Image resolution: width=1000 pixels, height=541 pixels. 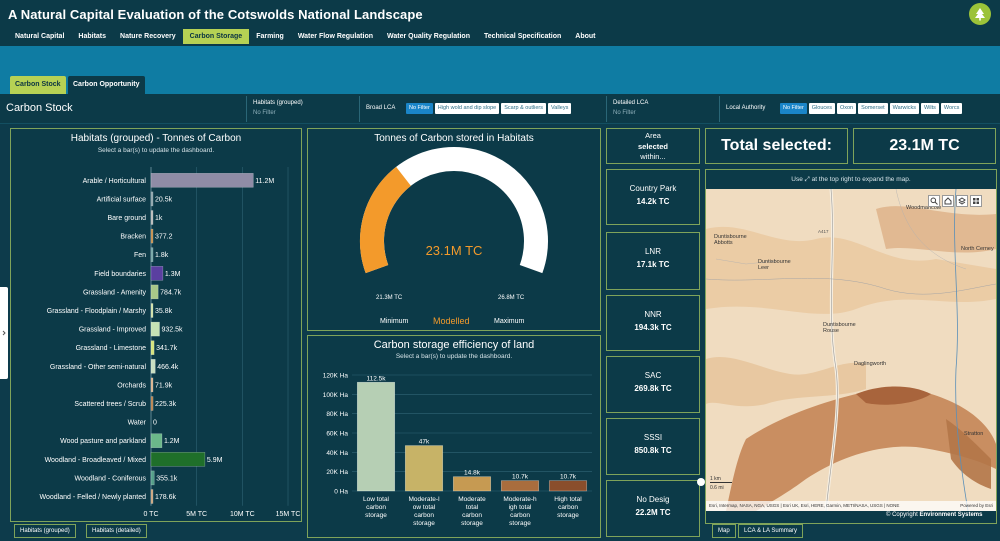 What do you see at coordinates (171, 292) in the screenshot?
I see `bar-value-label: 784.7k` at bounding box center [171, 292].